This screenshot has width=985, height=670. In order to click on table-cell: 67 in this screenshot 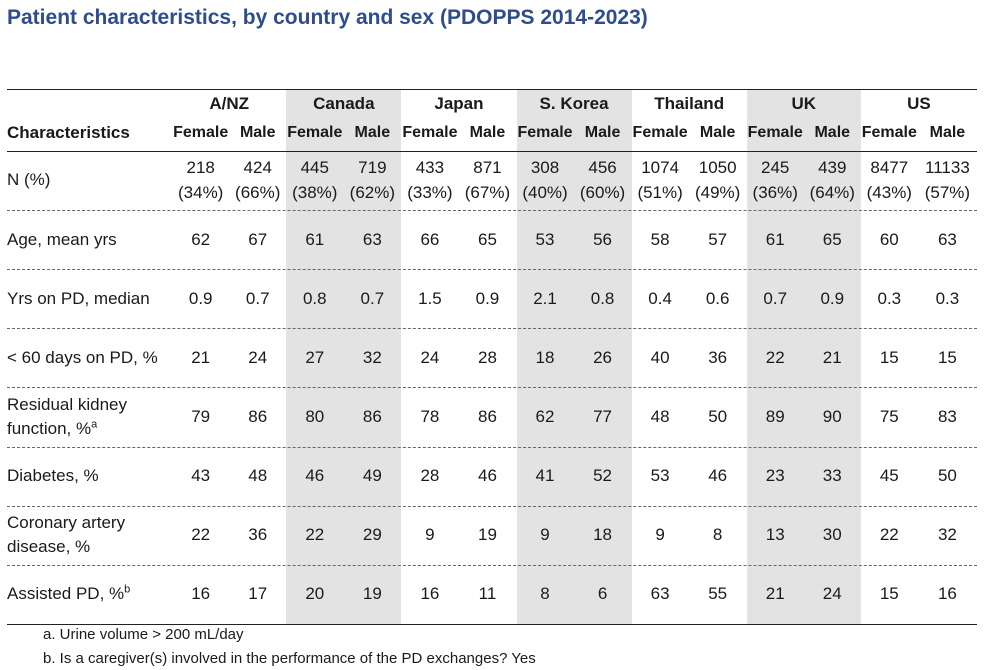, I will do `click(258, 239)`.